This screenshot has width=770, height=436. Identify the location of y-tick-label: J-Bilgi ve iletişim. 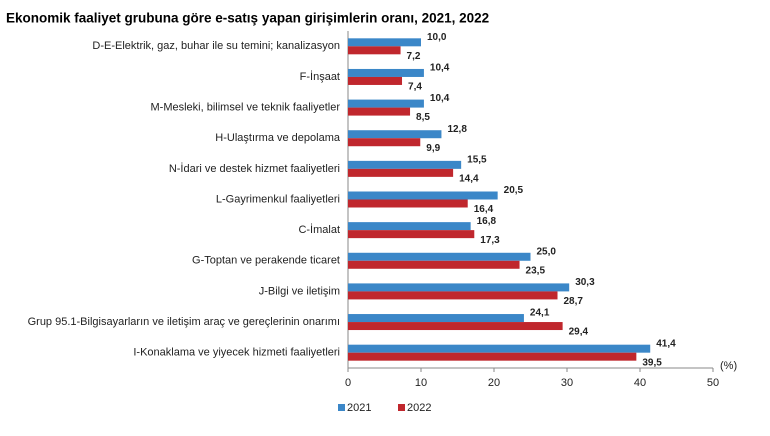
(299, 291).